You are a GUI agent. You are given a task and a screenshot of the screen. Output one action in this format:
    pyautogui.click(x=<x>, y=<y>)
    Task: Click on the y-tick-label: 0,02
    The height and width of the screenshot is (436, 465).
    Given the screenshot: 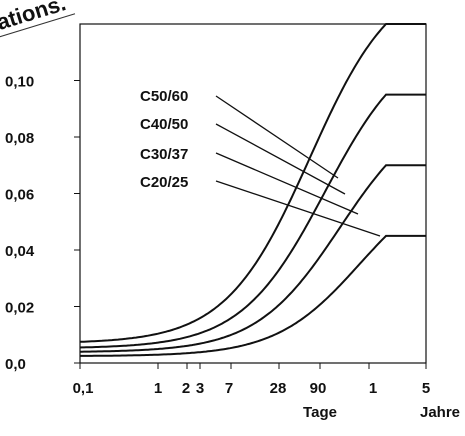 What is the action you would take?
    pyautogui.click(x=19, y=308)
    